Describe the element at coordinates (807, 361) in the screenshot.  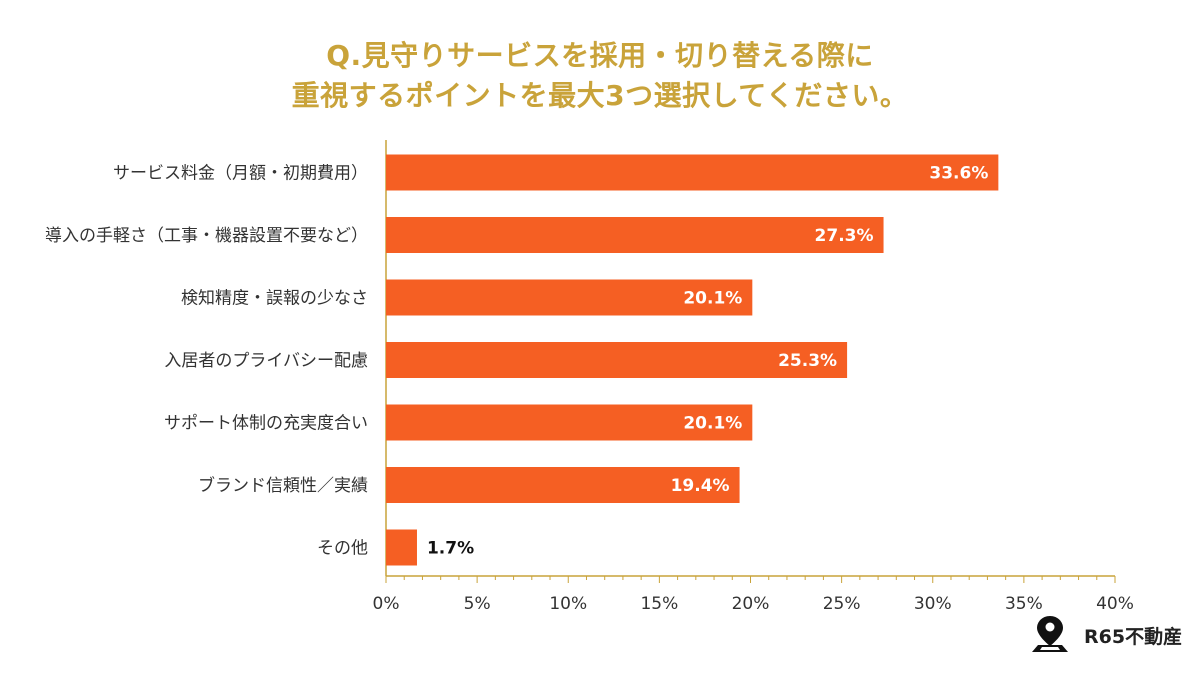
I see `value-label-4: 25.3%` at that location.